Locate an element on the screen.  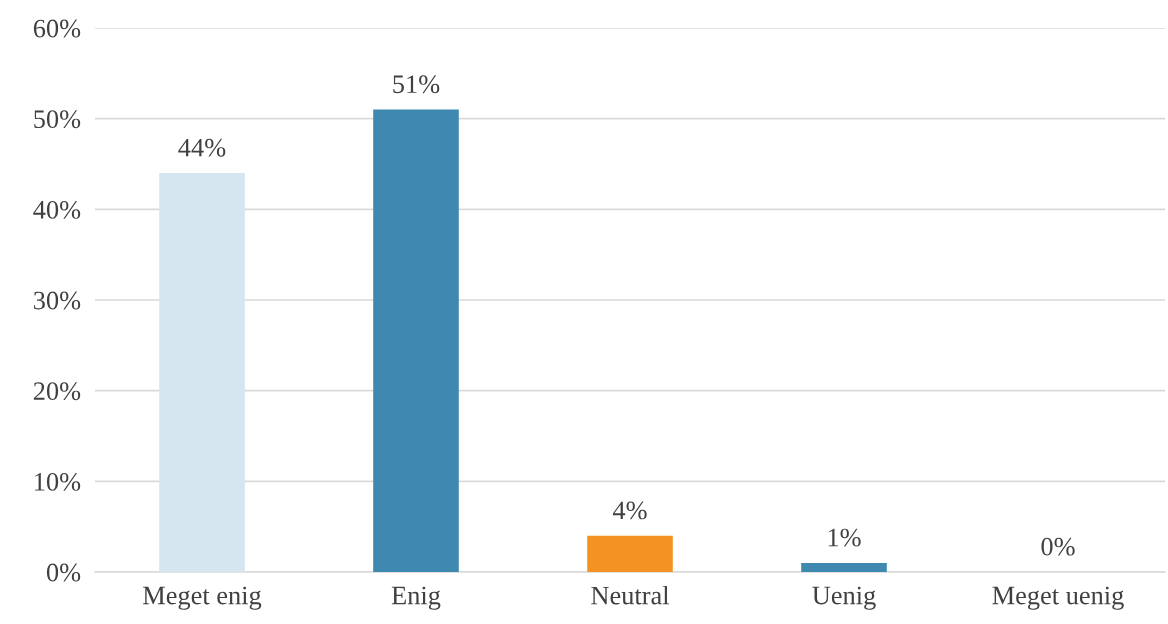
y-tick-label: 40% is located at coordinates (57, 209).